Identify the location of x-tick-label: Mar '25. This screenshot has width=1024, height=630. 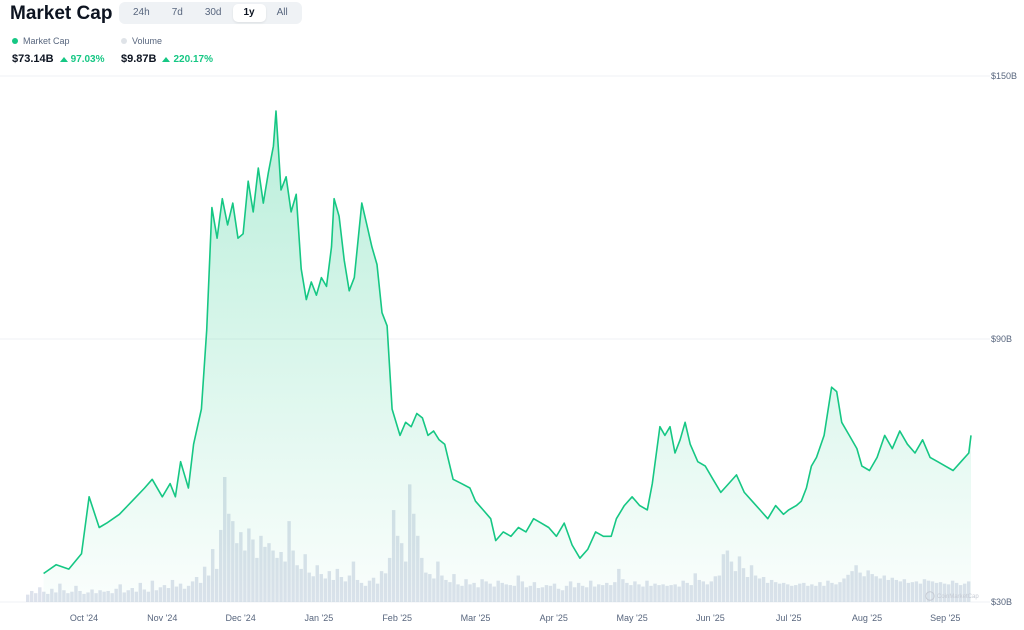
(476, 618).